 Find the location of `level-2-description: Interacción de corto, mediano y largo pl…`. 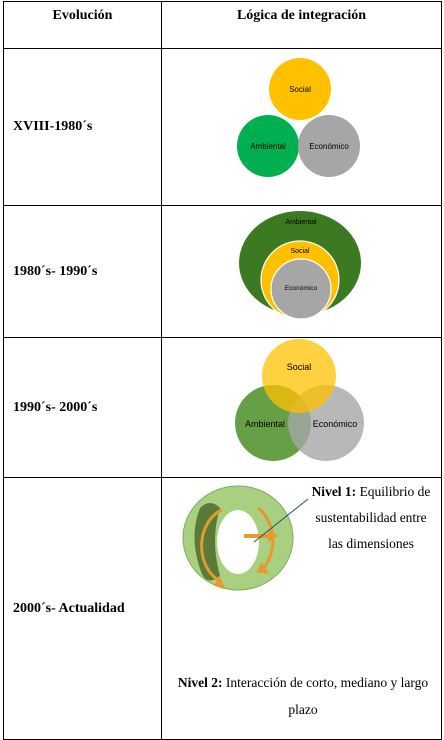

level-2-description: Interacción de corto, mediano y largo pl… is located at coordinates (327, 696).